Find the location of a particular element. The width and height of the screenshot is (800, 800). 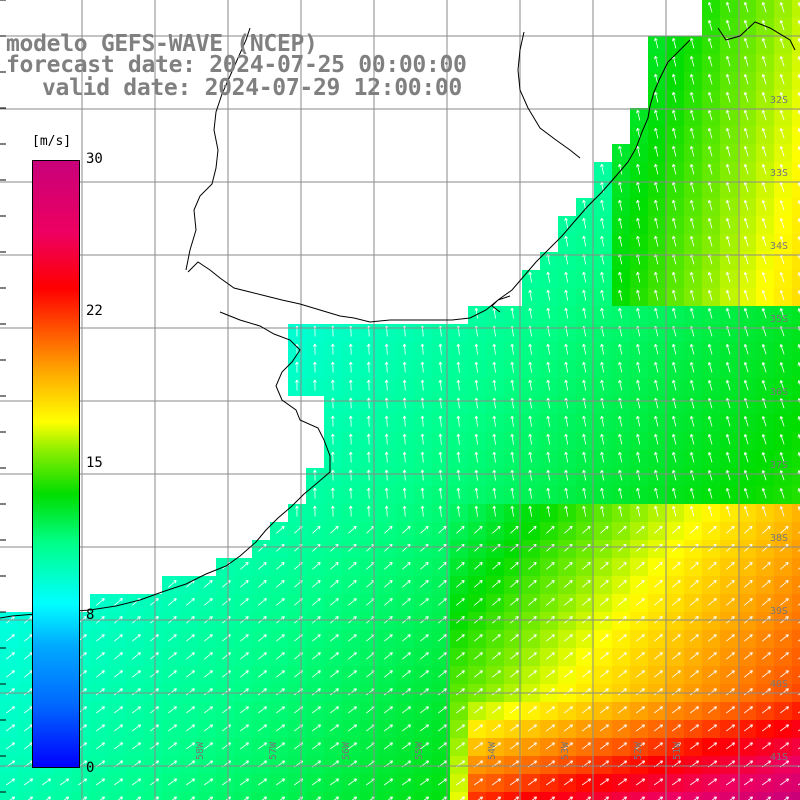

colorbar-tick-30: 30 is located at coordinates (94, 159).